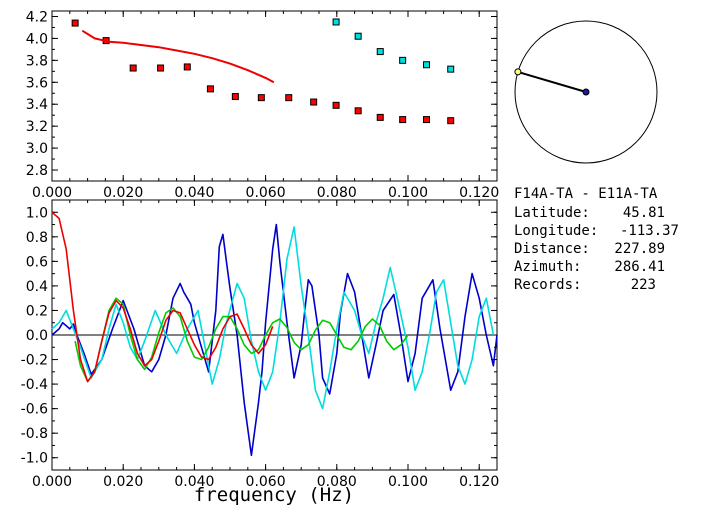 This screenshot has height=519, width=701. What do you see at coordinates (37, 94) in the screenshot?
I see `velocity-y-tick-labels: 2.8 3.0 3.2 3.4 3.6 3.8 4.0 4.2` at bounding box center [37, 94].